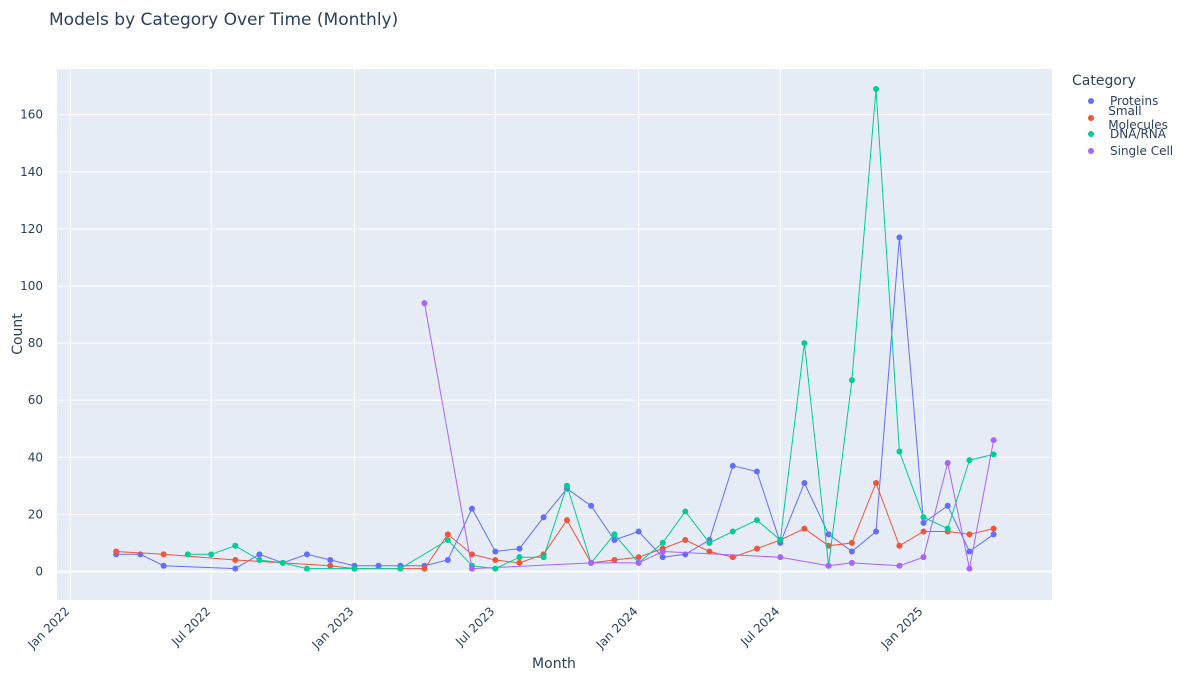  Describe the element at coordinates (1088, 118) in the screenshot. I see `legend-marker-icon` at that location.